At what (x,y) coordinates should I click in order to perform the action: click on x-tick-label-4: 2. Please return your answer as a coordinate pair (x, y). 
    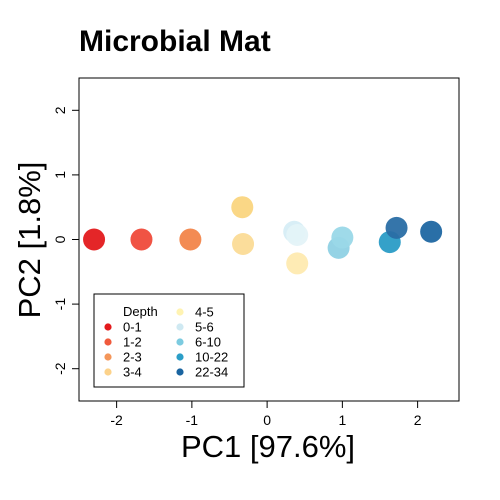
    Looking at the image, I should click on (418, 420).